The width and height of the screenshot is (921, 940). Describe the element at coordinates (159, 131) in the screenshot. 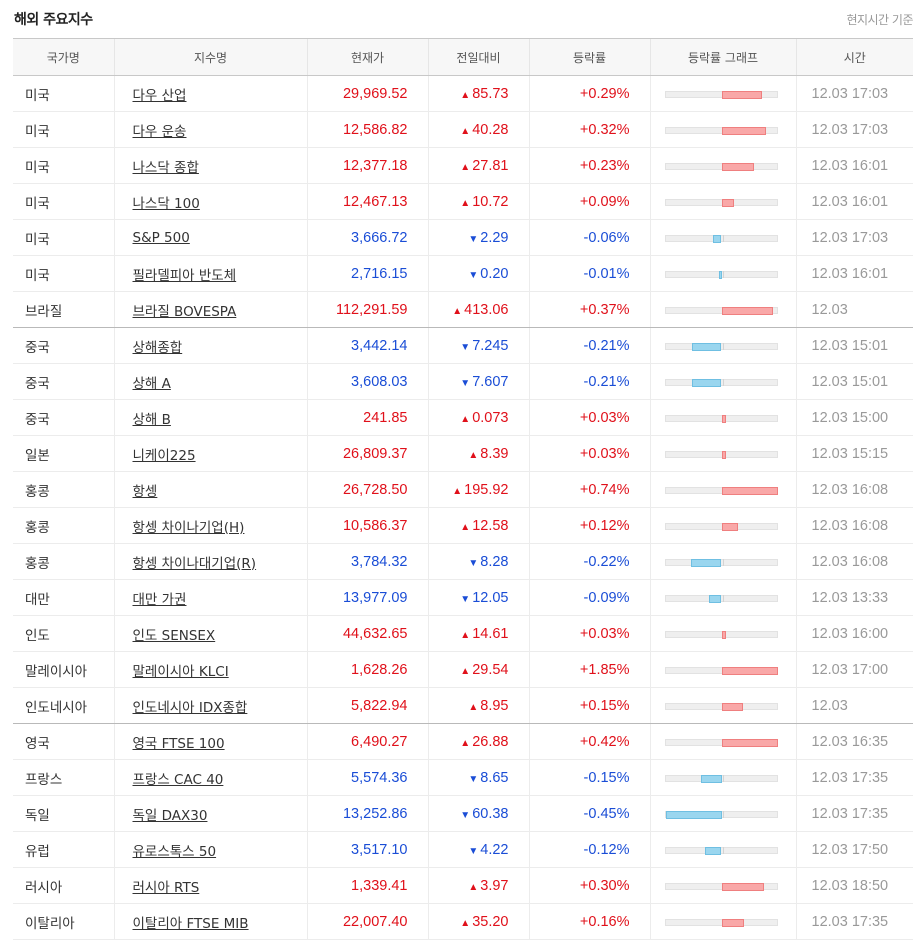

I see `index-link: 다우 운송` at that location.